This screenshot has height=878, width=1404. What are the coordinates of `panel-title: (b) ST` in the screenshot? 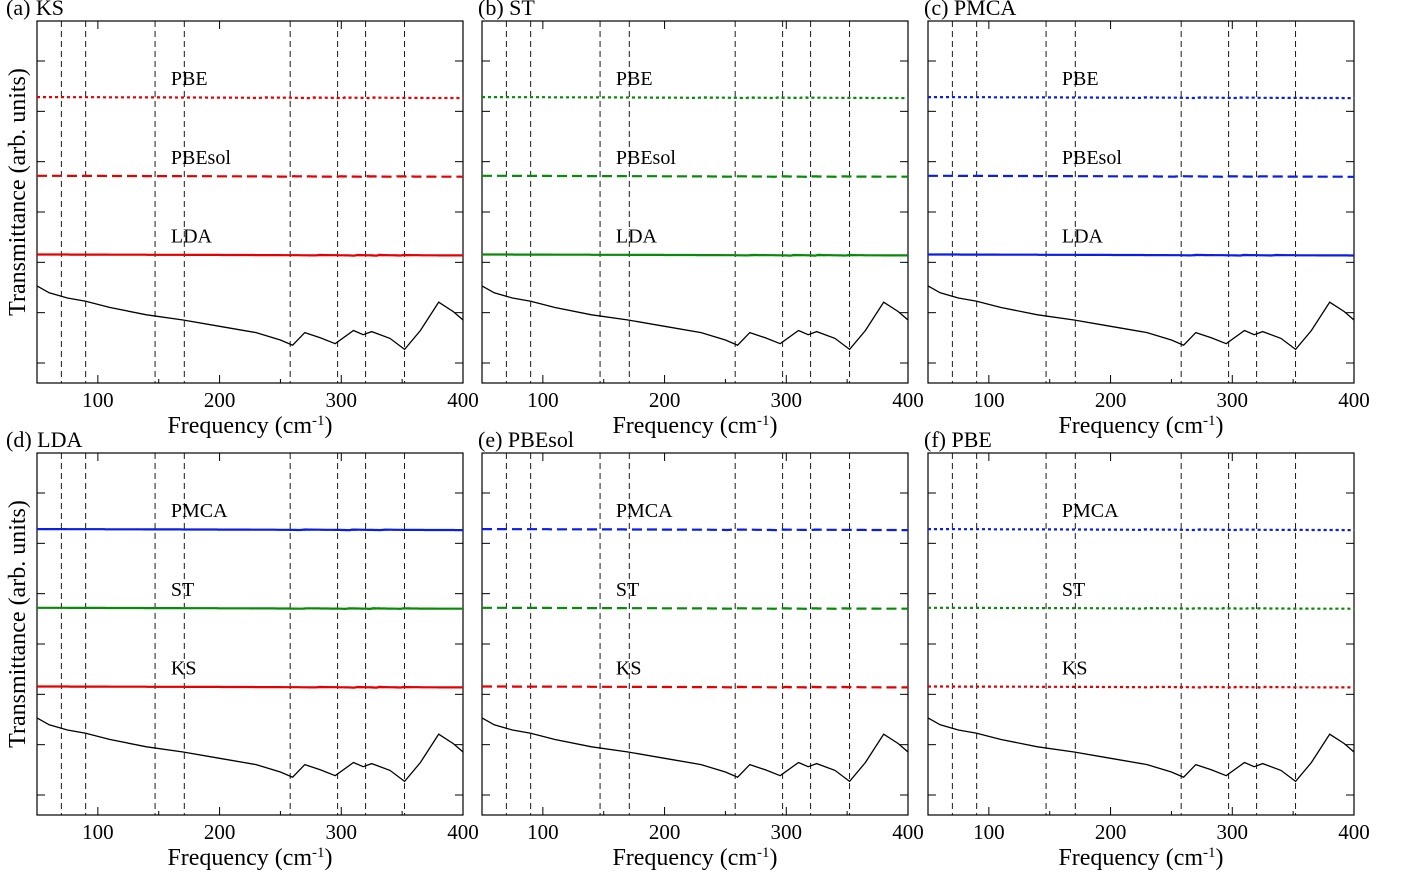 It's located at (506, 10).